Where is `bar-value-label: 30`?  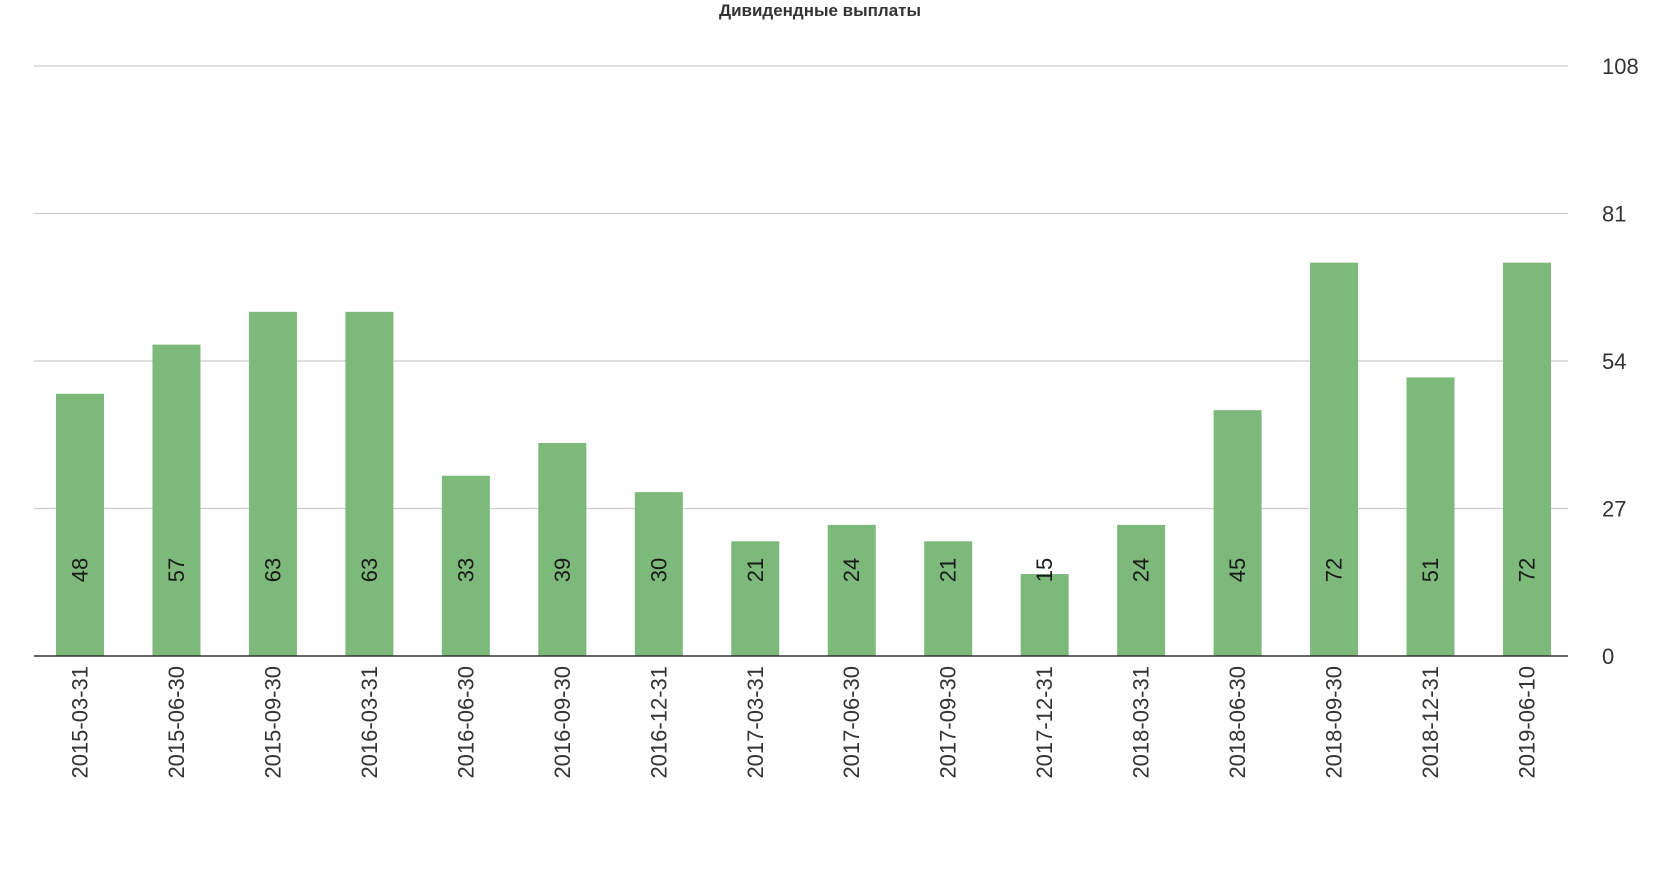 bar-value-label: 30 is located at coordinates (658, 570).